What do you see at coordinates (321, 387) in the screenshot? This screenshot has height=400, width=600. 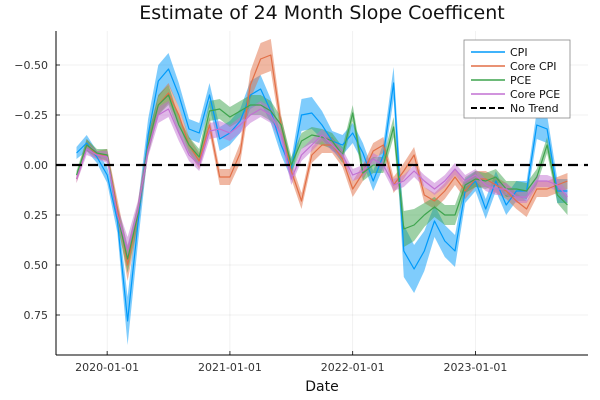 I see `x-axis-label: Date` at bounding box center [321, 387].